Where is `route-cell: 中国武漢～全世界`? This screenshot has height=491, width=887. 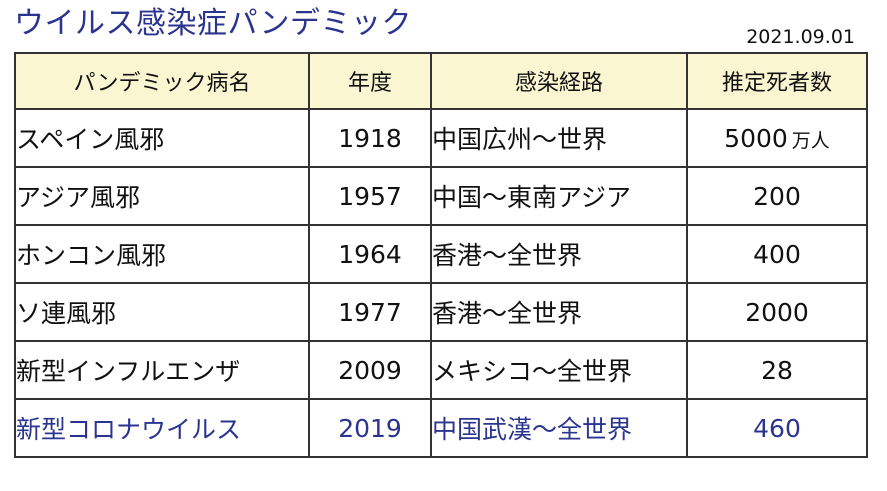 route-cell: 中国武漢～全世界 is located at coordinates (559, 428).